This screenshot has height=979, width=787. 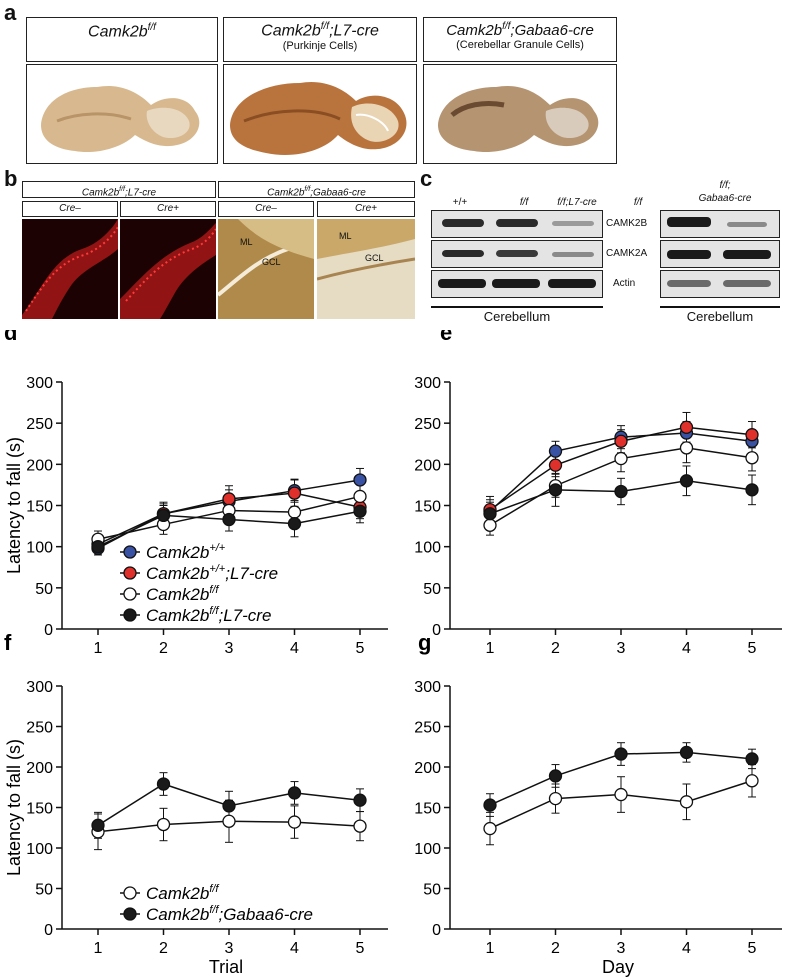 What do you see at coordinates (320, 30) in the screenshot?
I see `panel-a-title-2: Camk2bf/f;L7-cre` at bounding box center [320, 30].